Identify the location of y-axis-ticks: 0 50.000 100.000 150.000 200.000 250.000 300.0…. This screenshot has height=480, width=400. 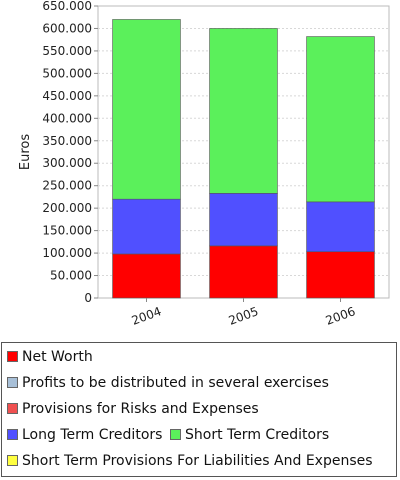
(70, 152).